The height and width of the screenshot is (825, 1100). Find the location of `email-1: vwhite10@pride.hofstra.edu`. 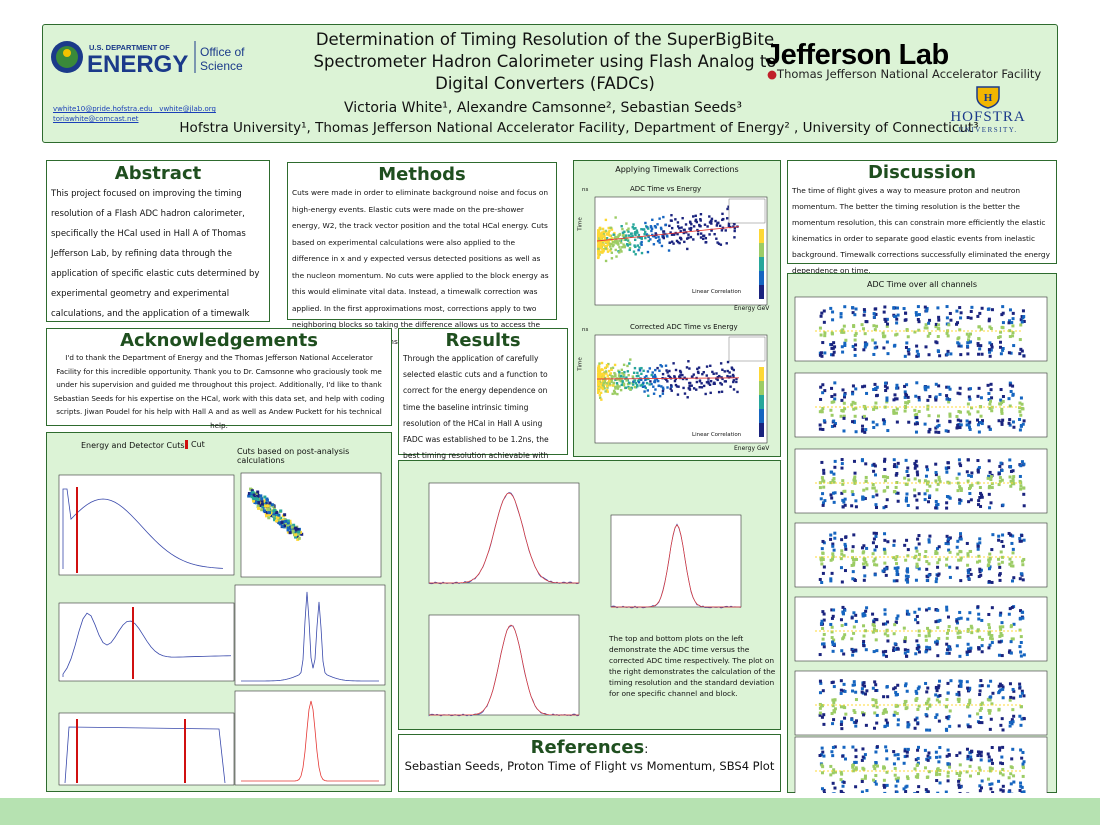

email-1: vwhite10@pride.hofstra.edu is located at coordinates (103, 109).